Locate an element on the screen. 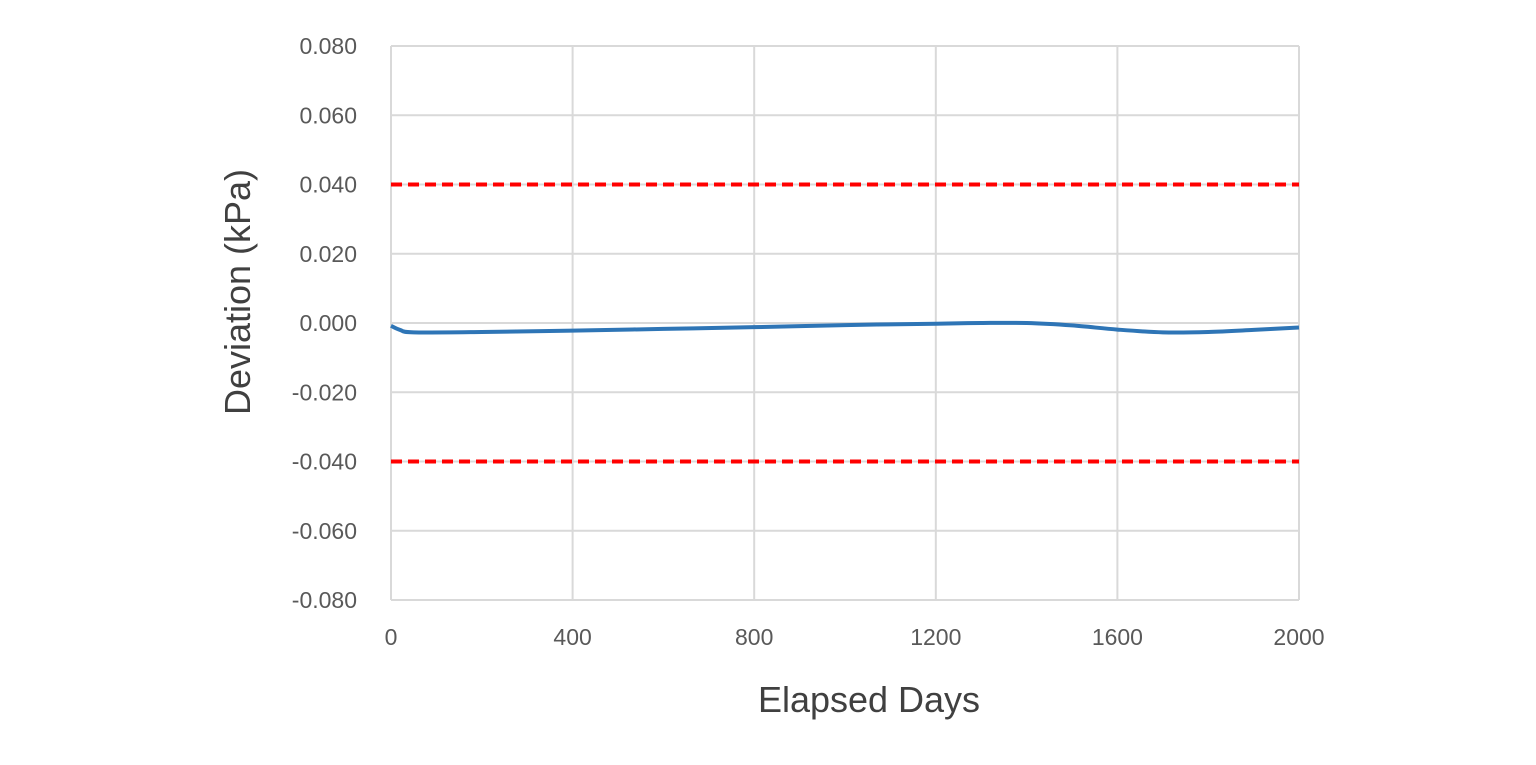  y-tick-label: -0.060 is located at coordinates (324, 531).